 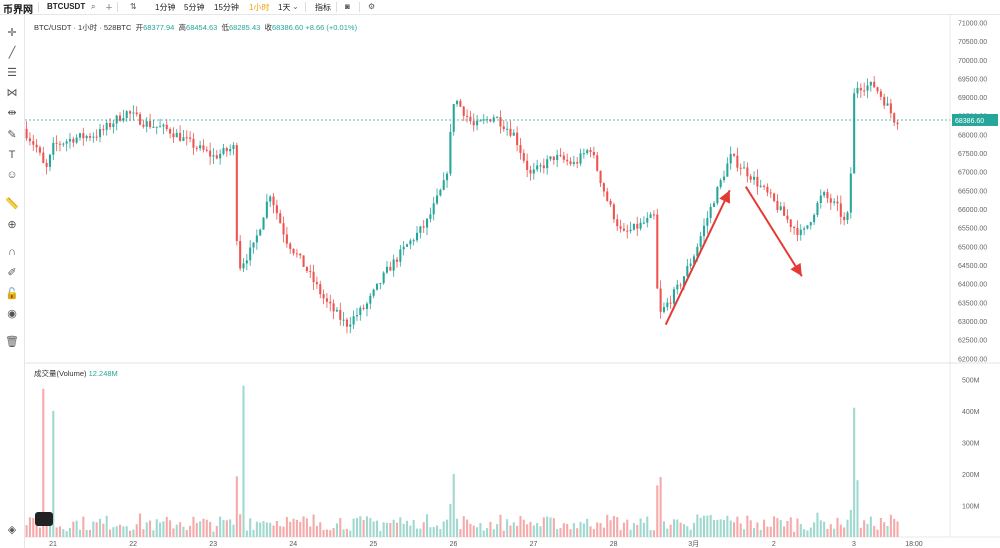 What do you see at coordinates (226, 7) in the screenshot?
I see `interval-15m: 15分钟` at bounding box center [226, 7].